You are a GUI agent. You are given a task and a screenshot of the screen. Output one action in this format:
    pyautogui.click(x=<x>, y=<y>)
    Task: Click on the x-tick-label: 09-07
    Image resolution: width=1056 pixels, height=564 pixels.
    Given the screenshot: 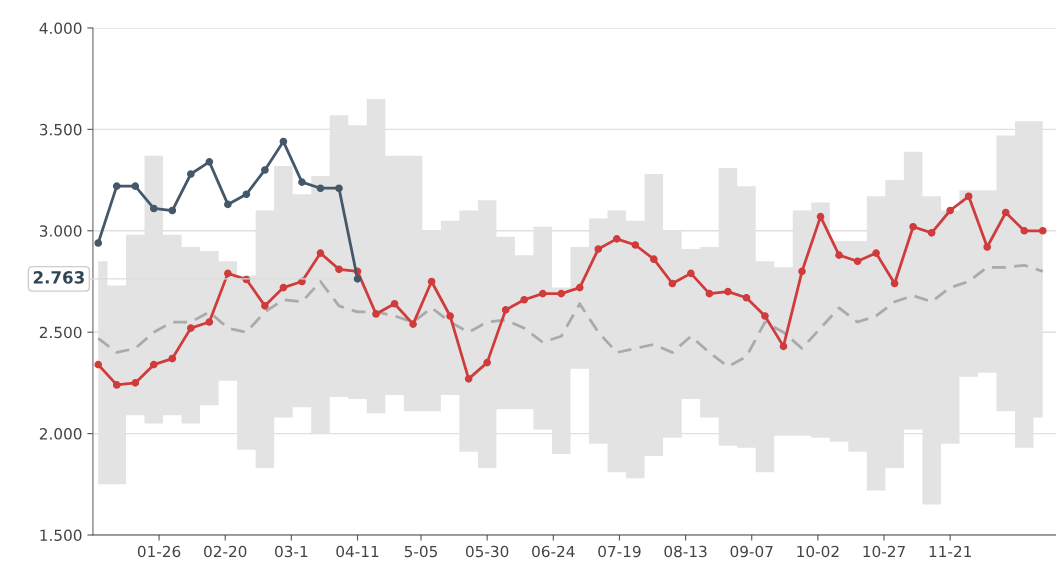 What is the action you would take?
    pyautogui.click(x=751, y=551)
    